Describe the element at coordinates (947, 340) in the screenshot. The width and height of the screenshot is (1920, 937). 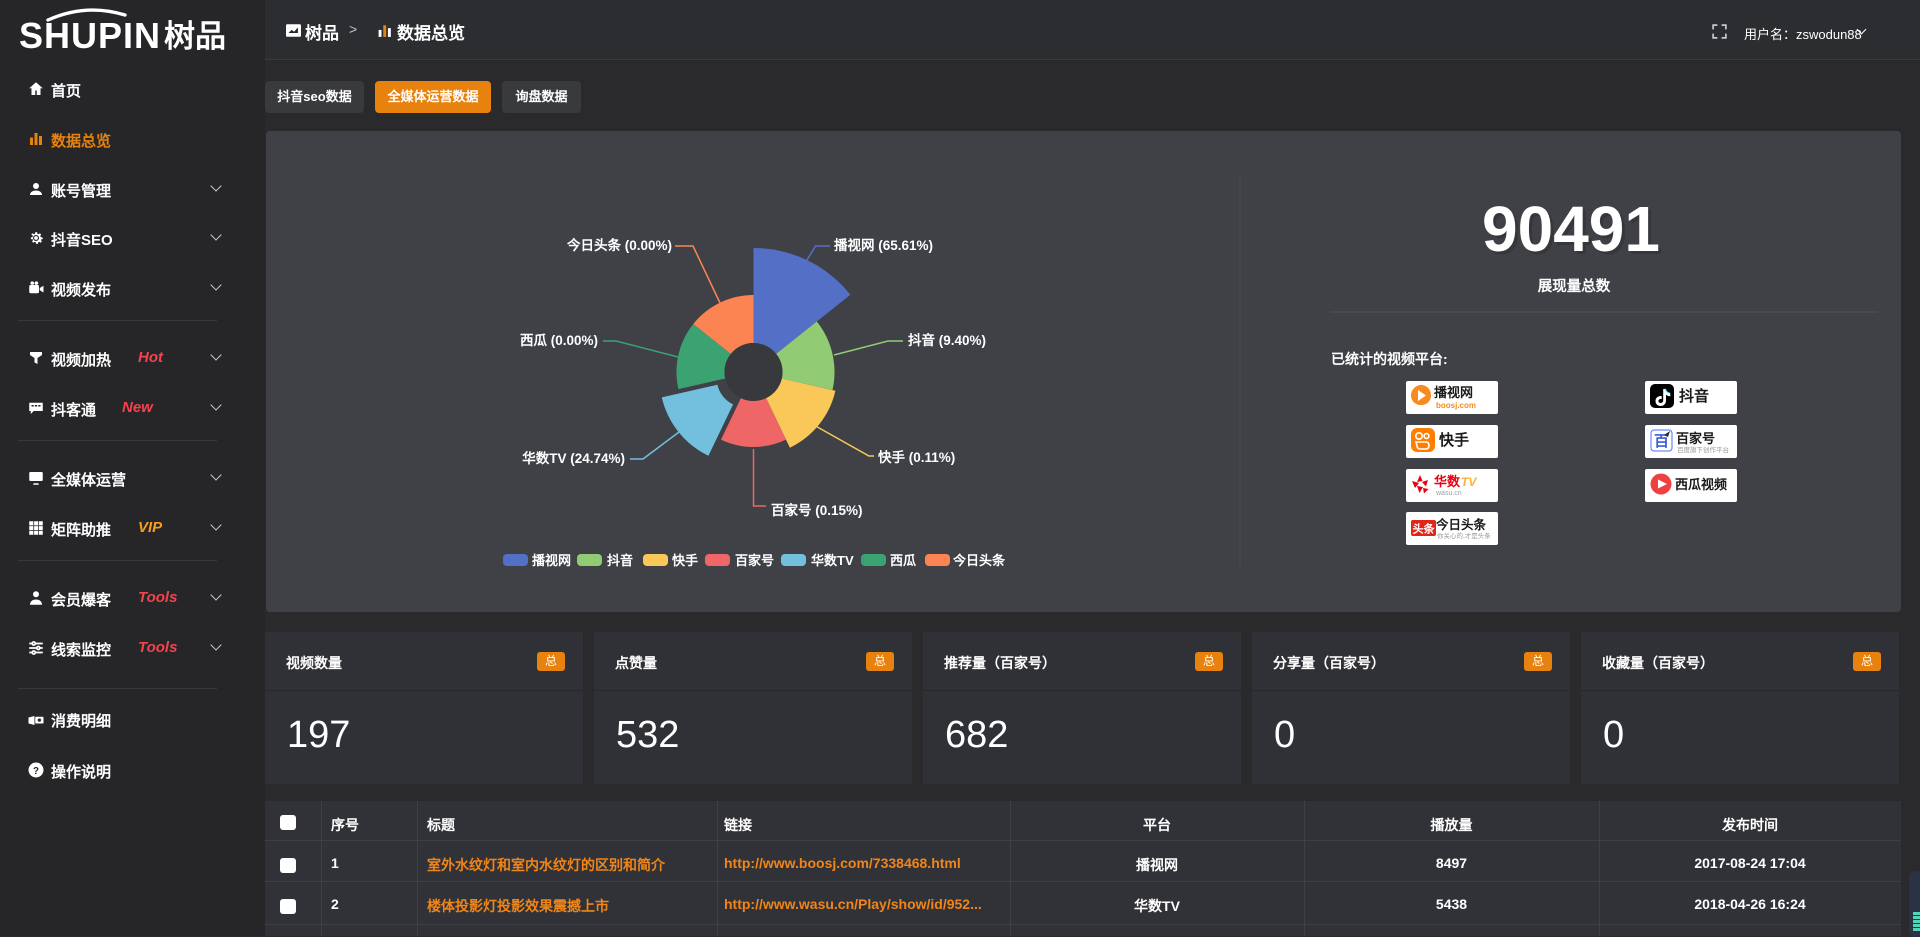
I see `svg-text: 抖音 (9.40%)` at that location.